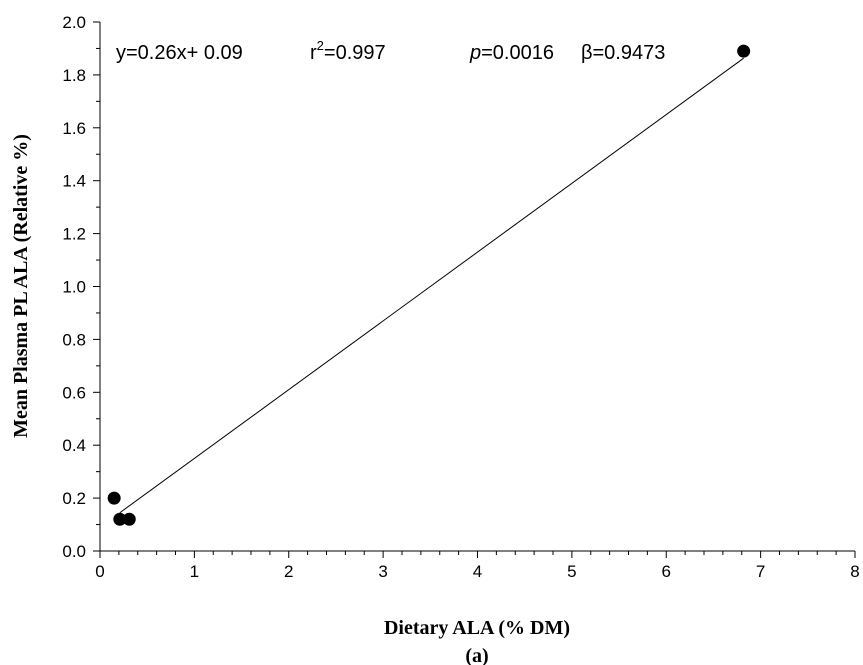  Describe the element at coordinates (74, 392) in the screenshot. I see `y-tick-label: 0.6` at that location.